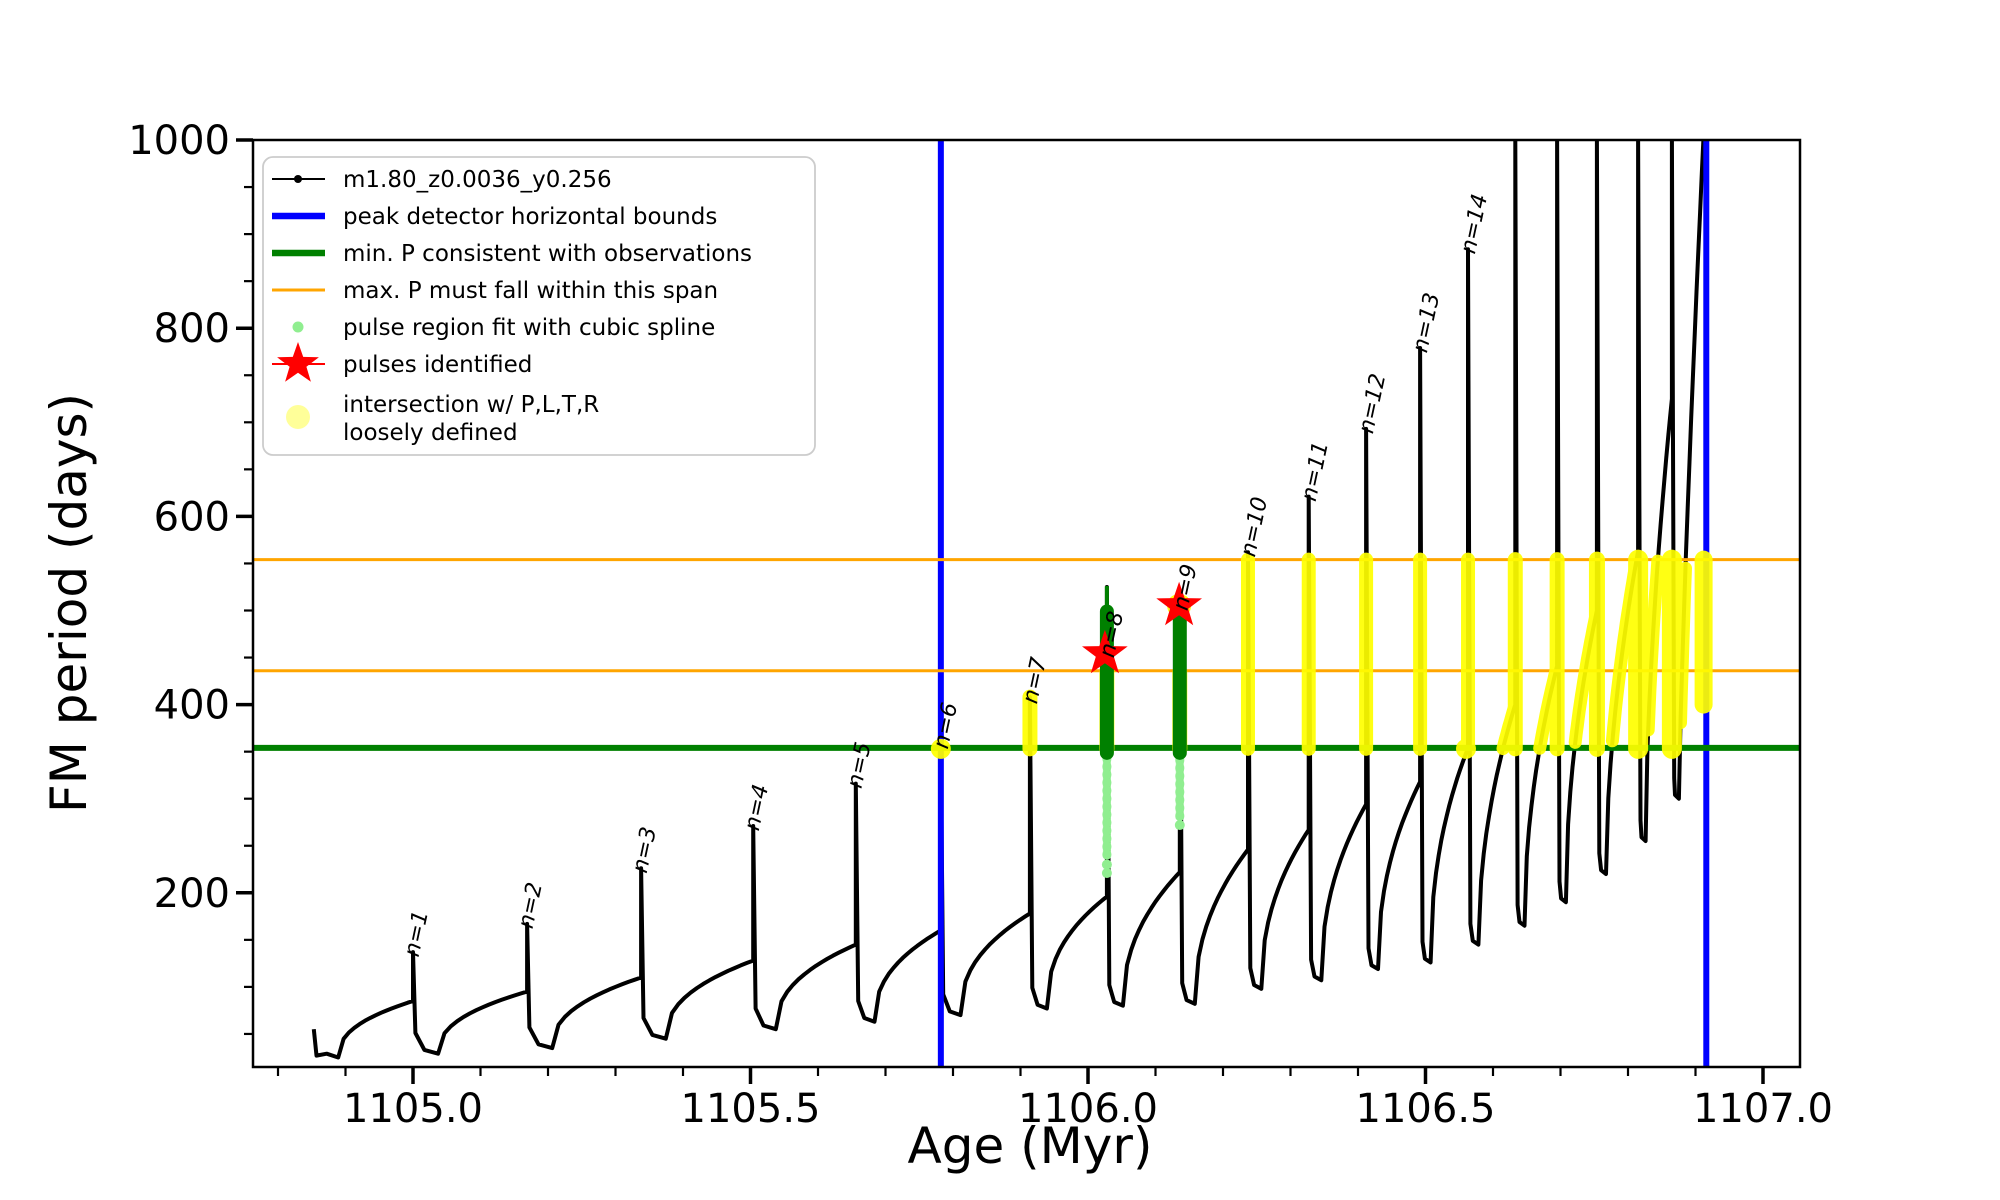 This screenshot has width=2000, height=1200. What do you see at coordinates (946, 725) in the screenshot?
I see `pulse-label: n=6` at bounding box center [946, 725].